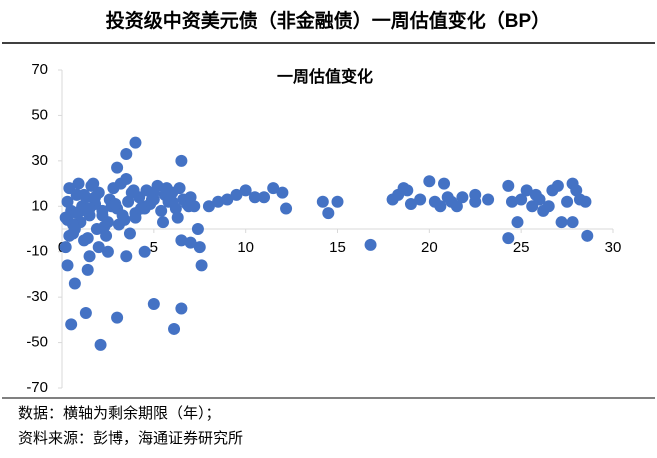  I want to click on source: 资料来源：彭博，海通证券研究所, so click(130, 438).